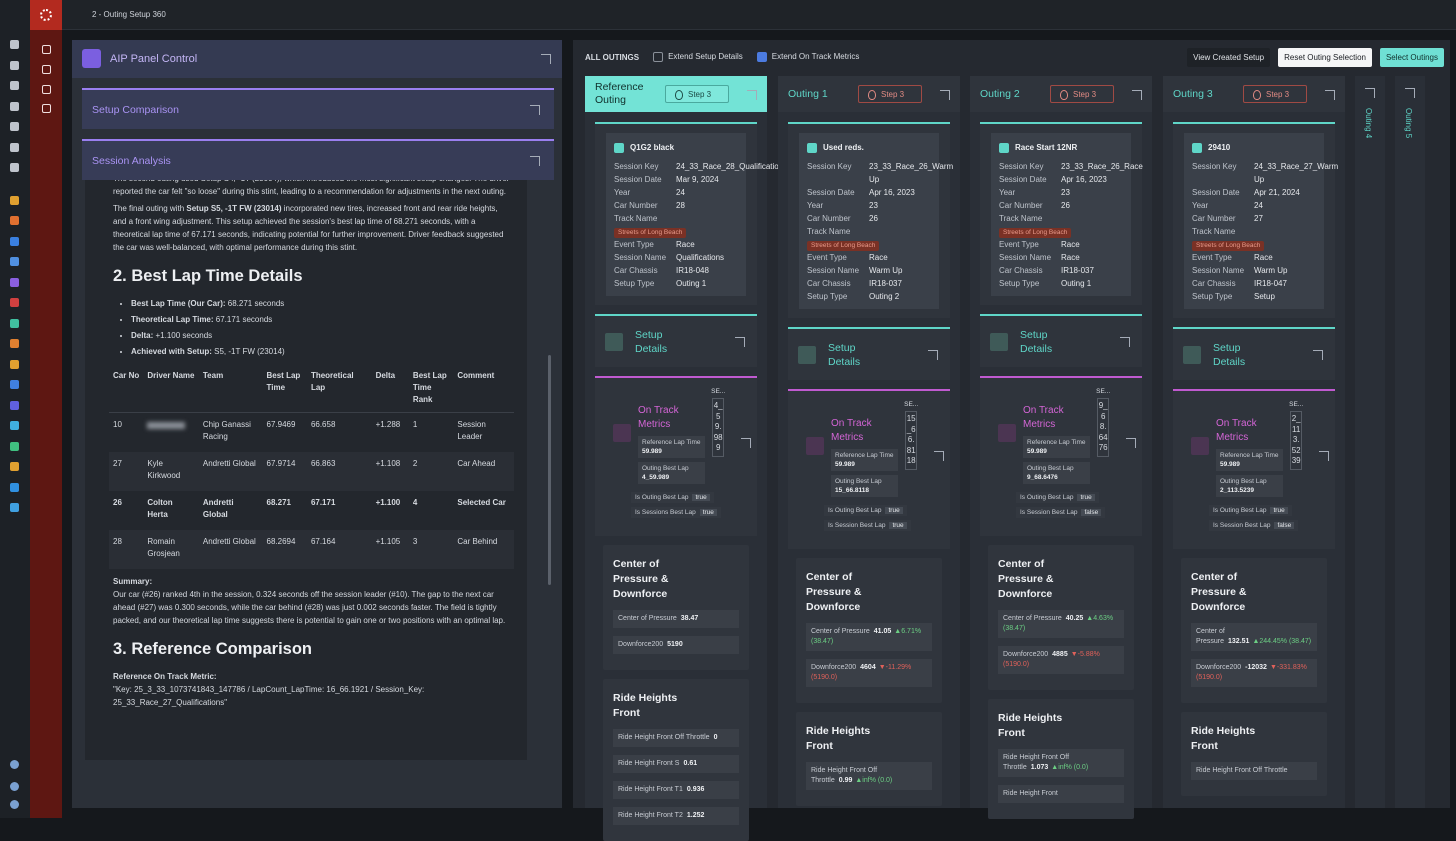 This screenshot has height=841, width=1456. Describe the element at coordinates (318, 108) in the screenshot. I see `section: Setup Comparison` at that location.